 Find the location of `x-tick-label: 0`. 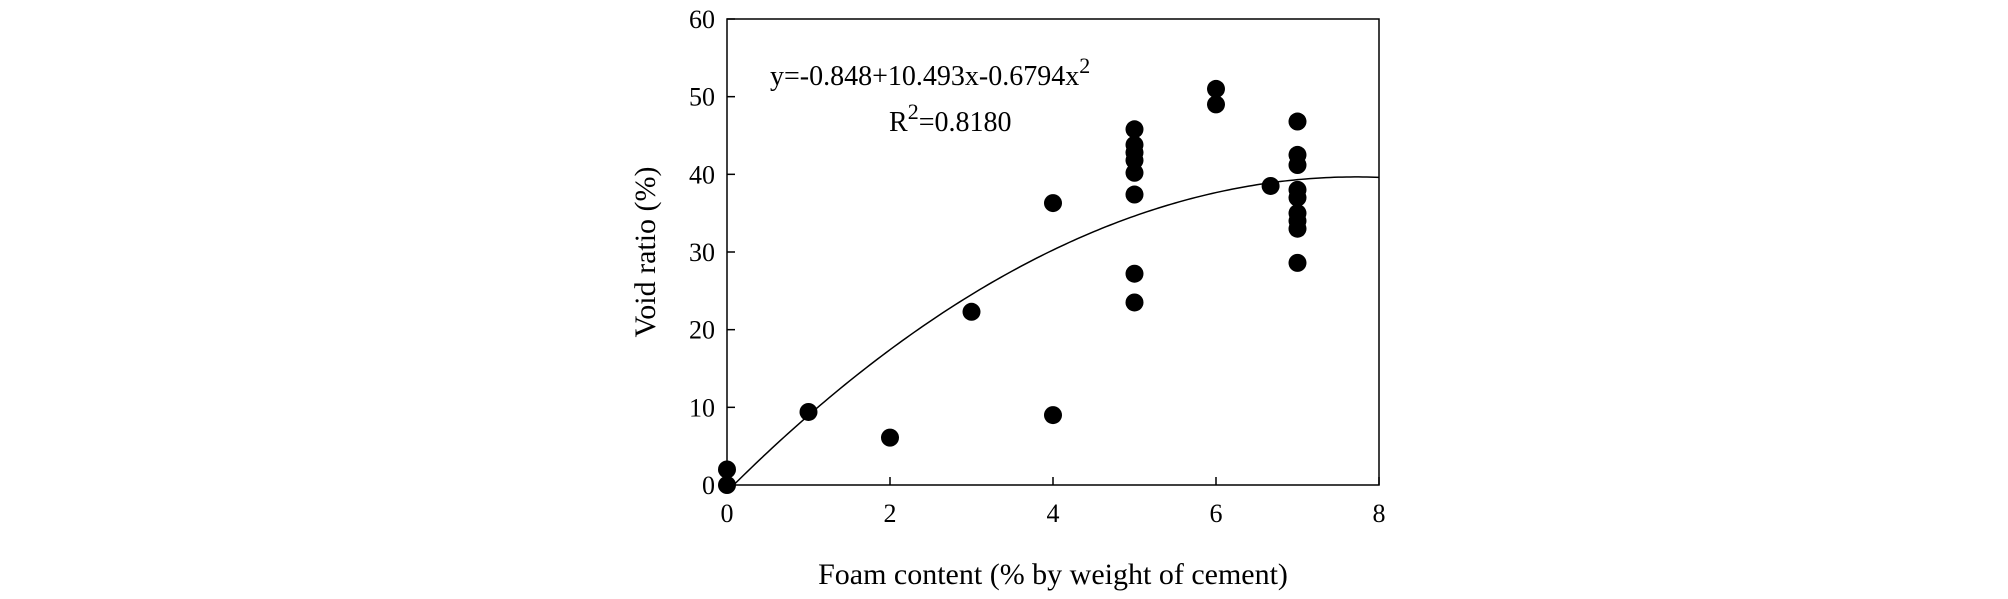

x-tick-label: 0 is located at coordinates (727, 513).